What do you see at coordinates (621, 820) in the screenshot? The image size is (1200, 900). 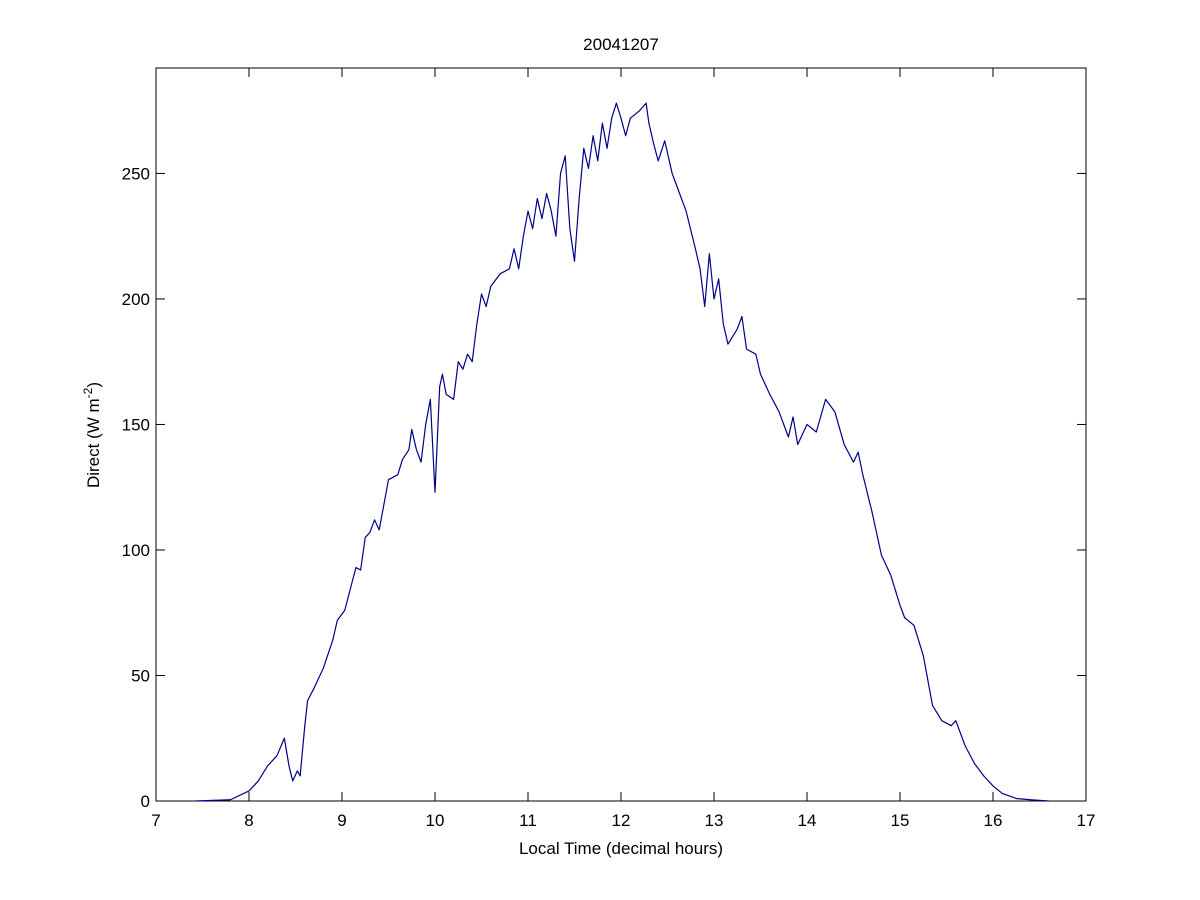 I see `x-tick-label: 12` at bounding box center [621, 820].